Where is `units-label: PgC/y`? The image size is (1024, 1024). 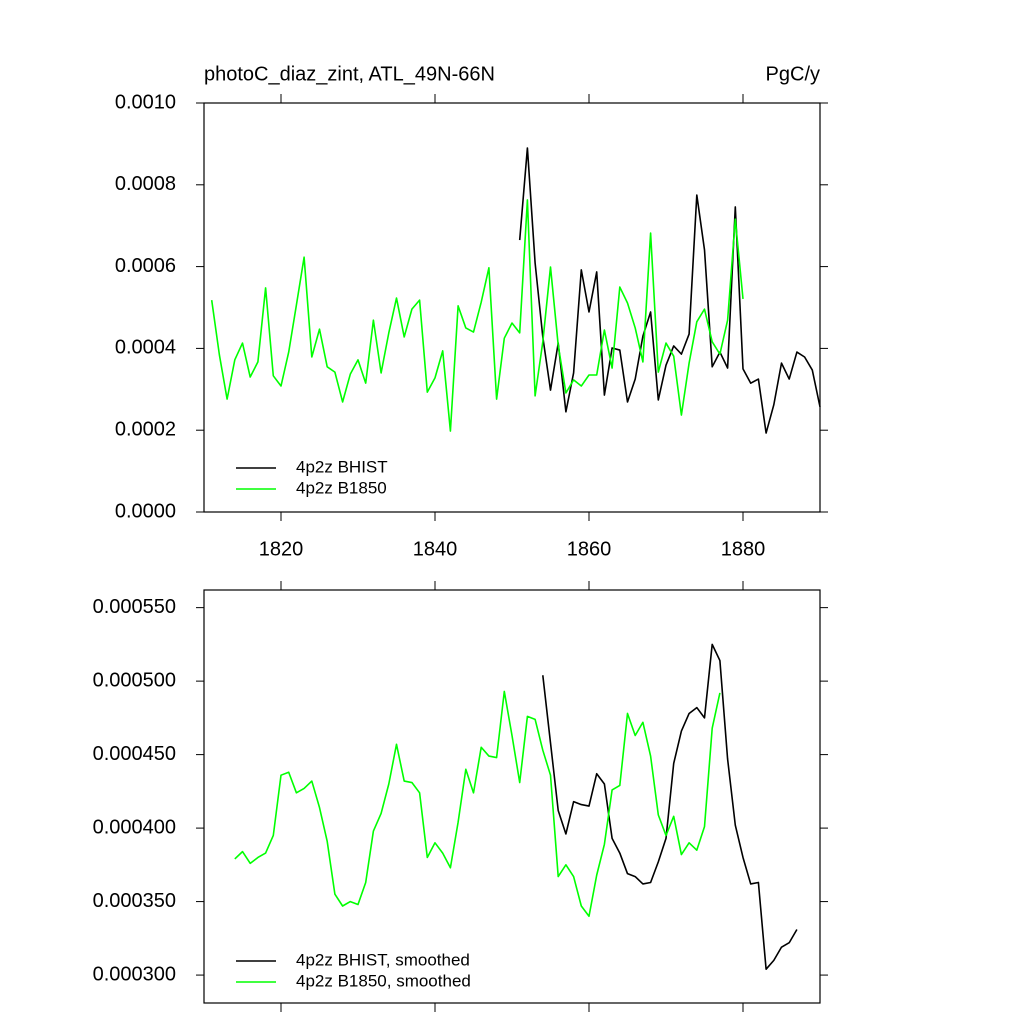 units-label: PgC/y is located at coordinates (793, 74).